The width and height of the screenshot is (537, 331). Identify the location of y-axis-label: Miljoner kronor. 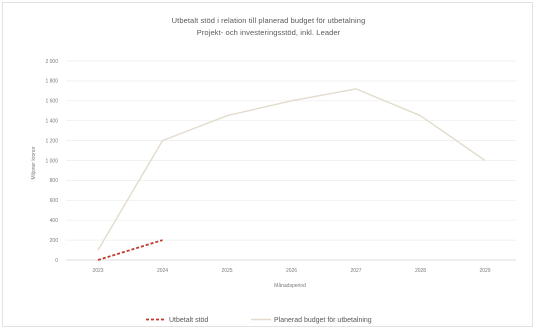
(34, 162).